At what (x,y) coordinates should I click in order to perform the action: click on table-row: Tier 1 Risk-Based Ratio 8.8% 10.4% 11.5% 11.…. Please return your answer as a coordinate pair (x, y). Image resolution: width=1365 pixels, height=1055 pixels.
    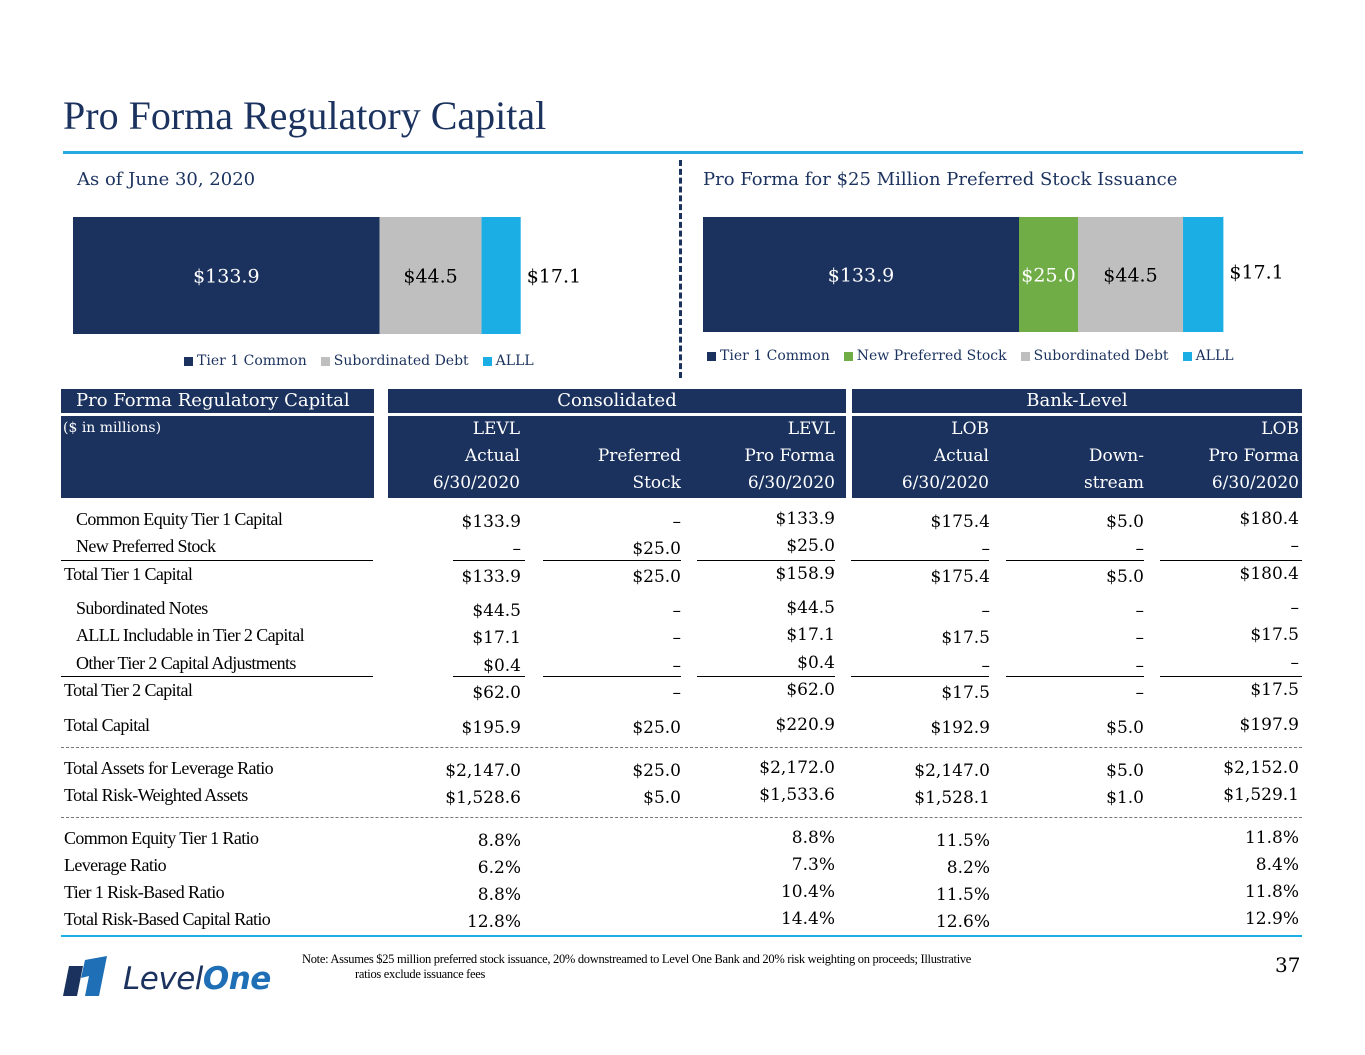
    Looking at the image, I should click on (681, 893).